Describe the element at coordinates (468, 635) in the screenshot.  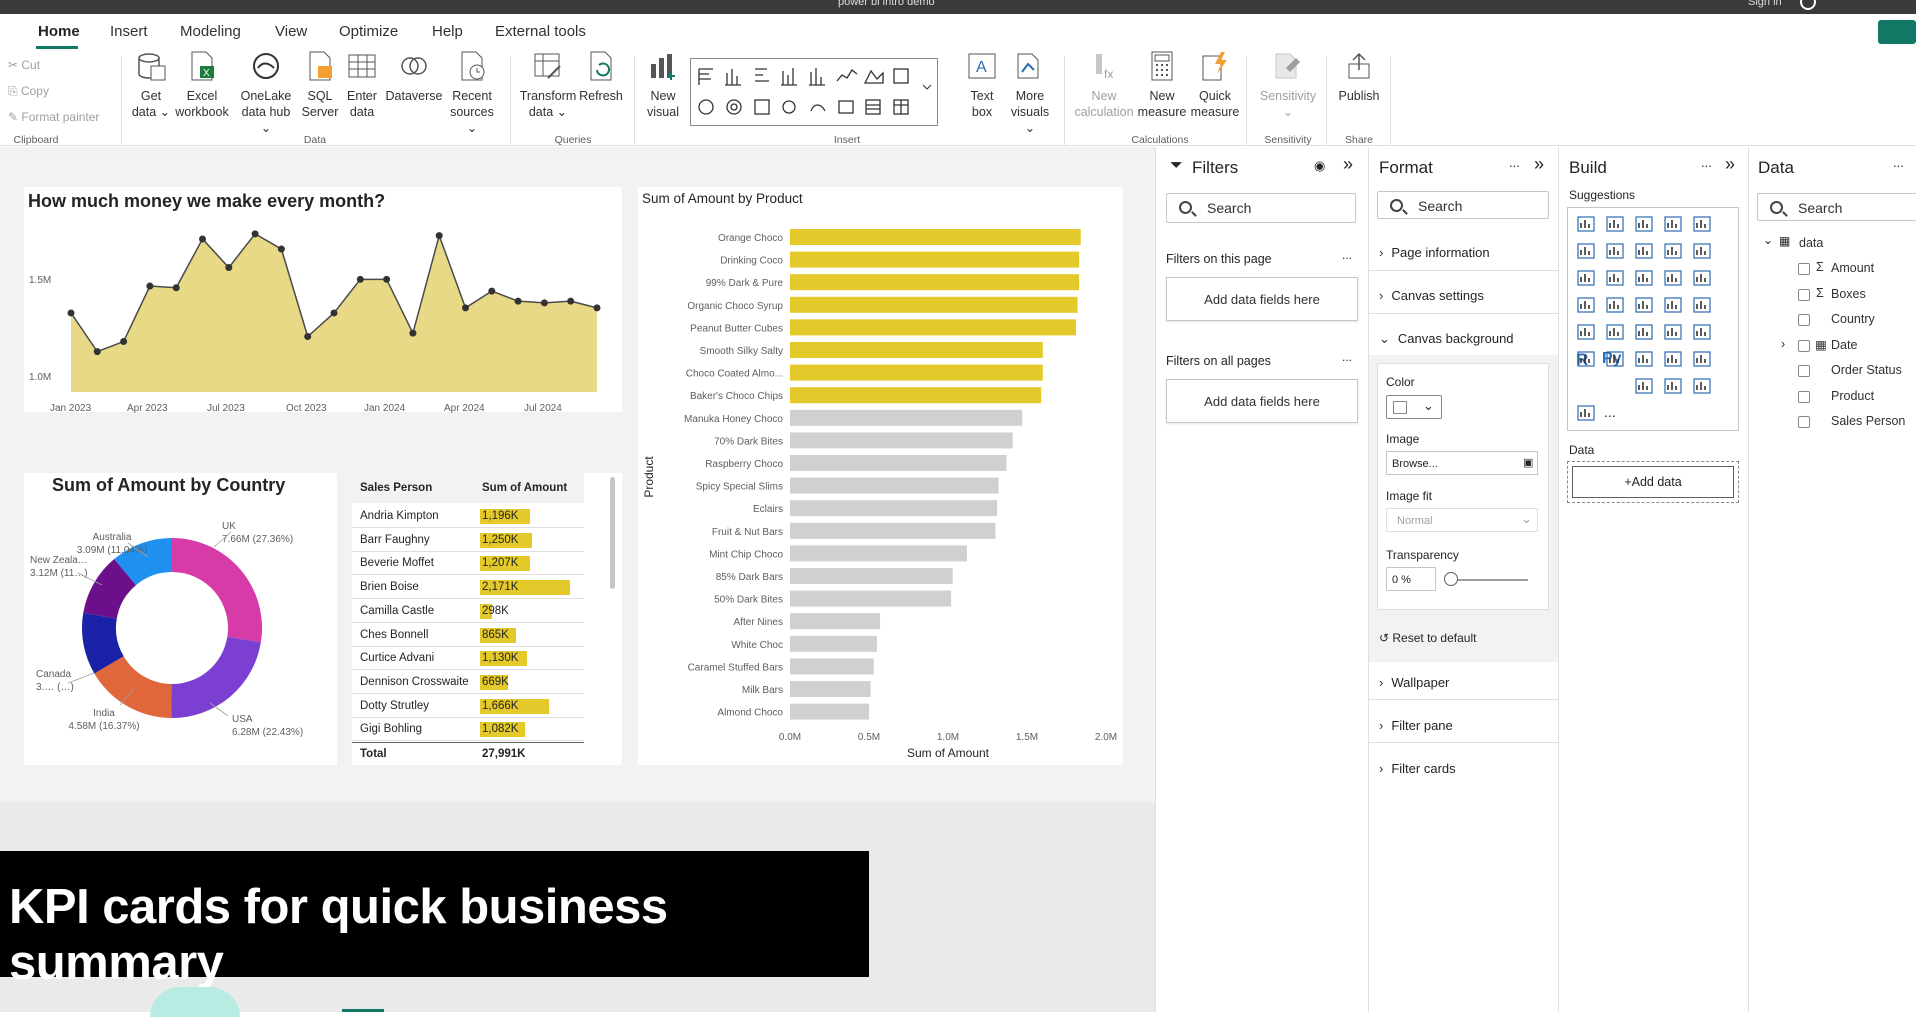
I see `table-row: Ches Bonnell 865K` at that location.